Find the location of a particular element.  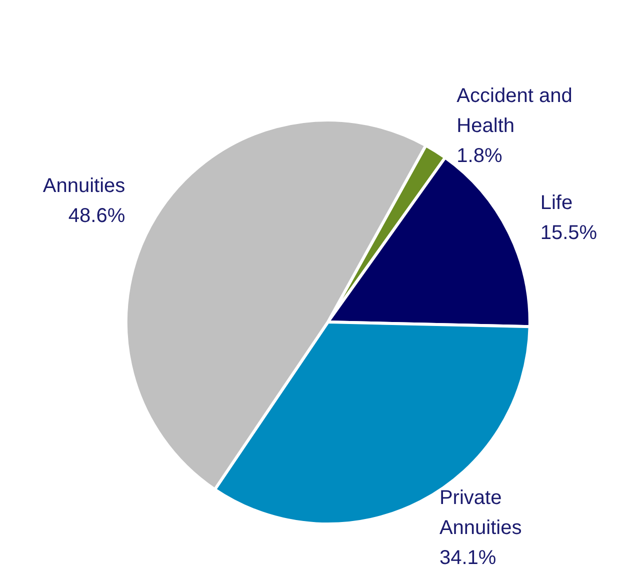

data-label: 34.1% is located at coordinates (467, 558).